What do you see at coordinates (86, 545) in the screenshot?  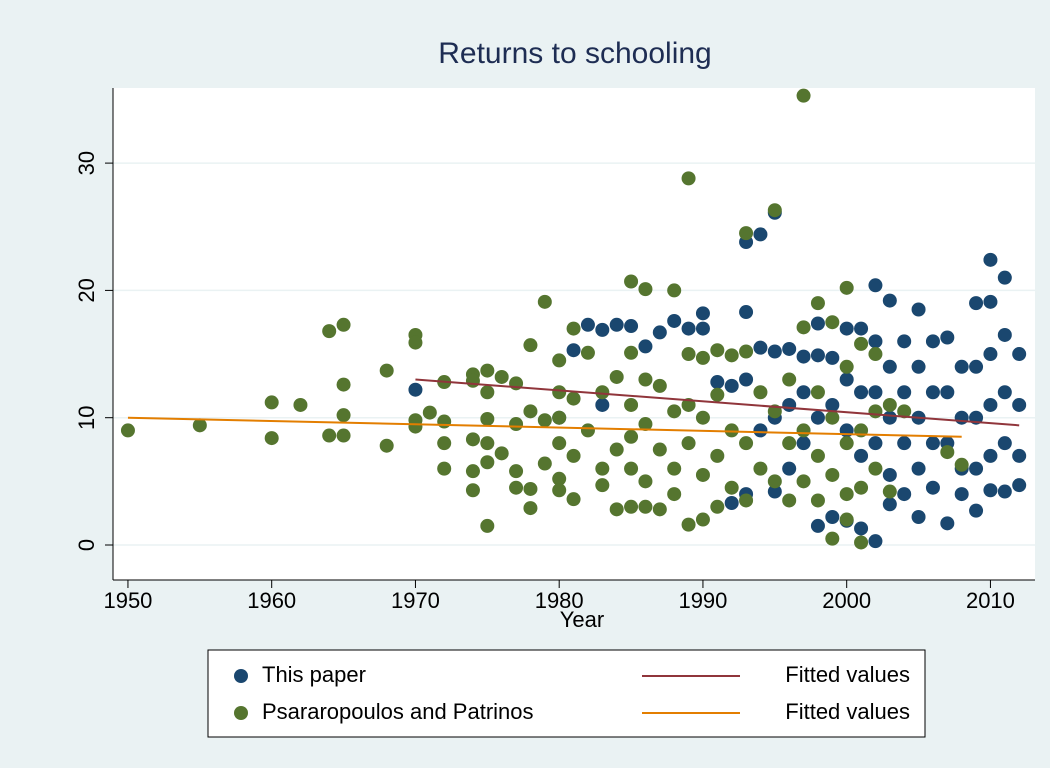 I see `y-tick-label: 0` at bounding box center [86, 545].